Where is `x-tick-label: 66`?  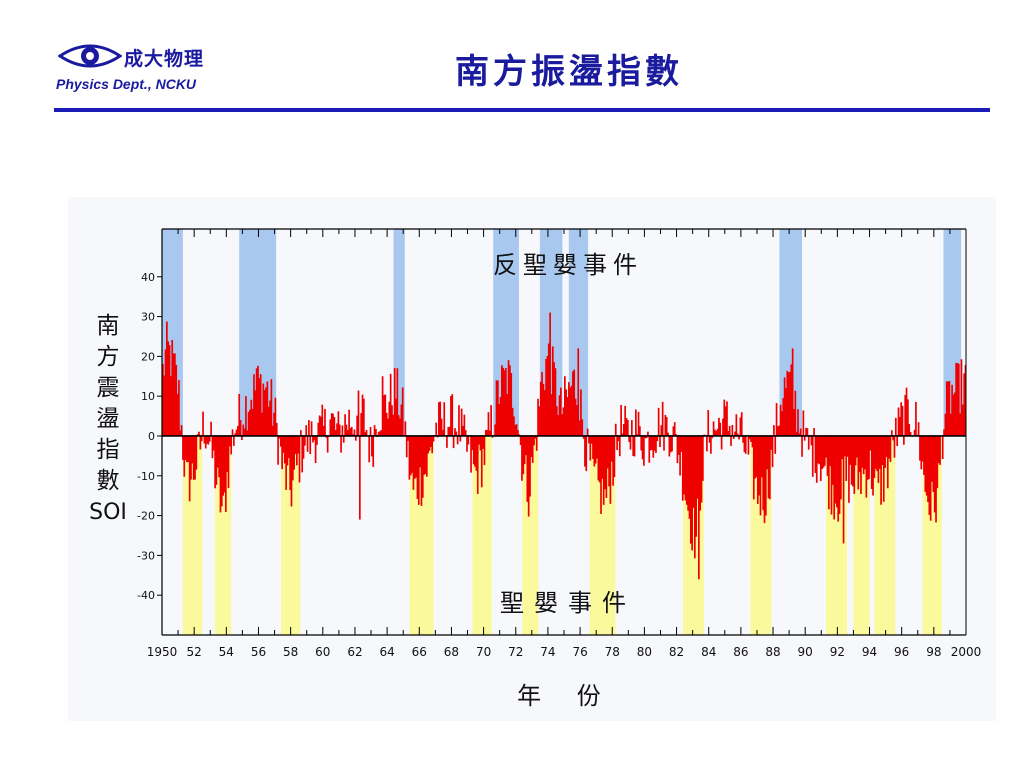 x-tick-label: 66 is located at coordinates (419, 652).